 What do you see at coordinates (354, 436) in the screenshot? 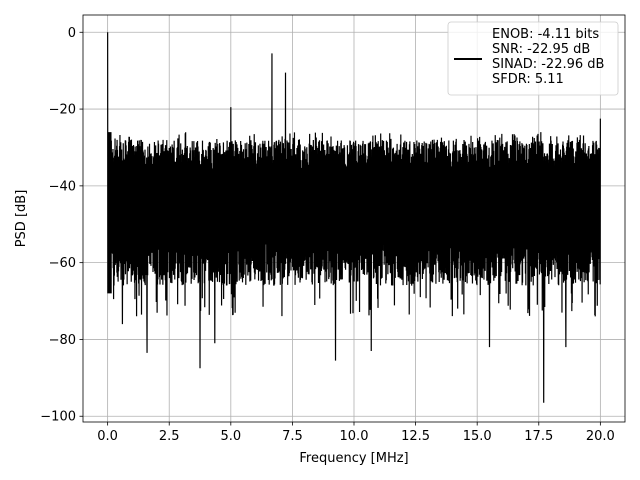
I see `x-tick-label: 10.0` at bounding box center [354, 436].